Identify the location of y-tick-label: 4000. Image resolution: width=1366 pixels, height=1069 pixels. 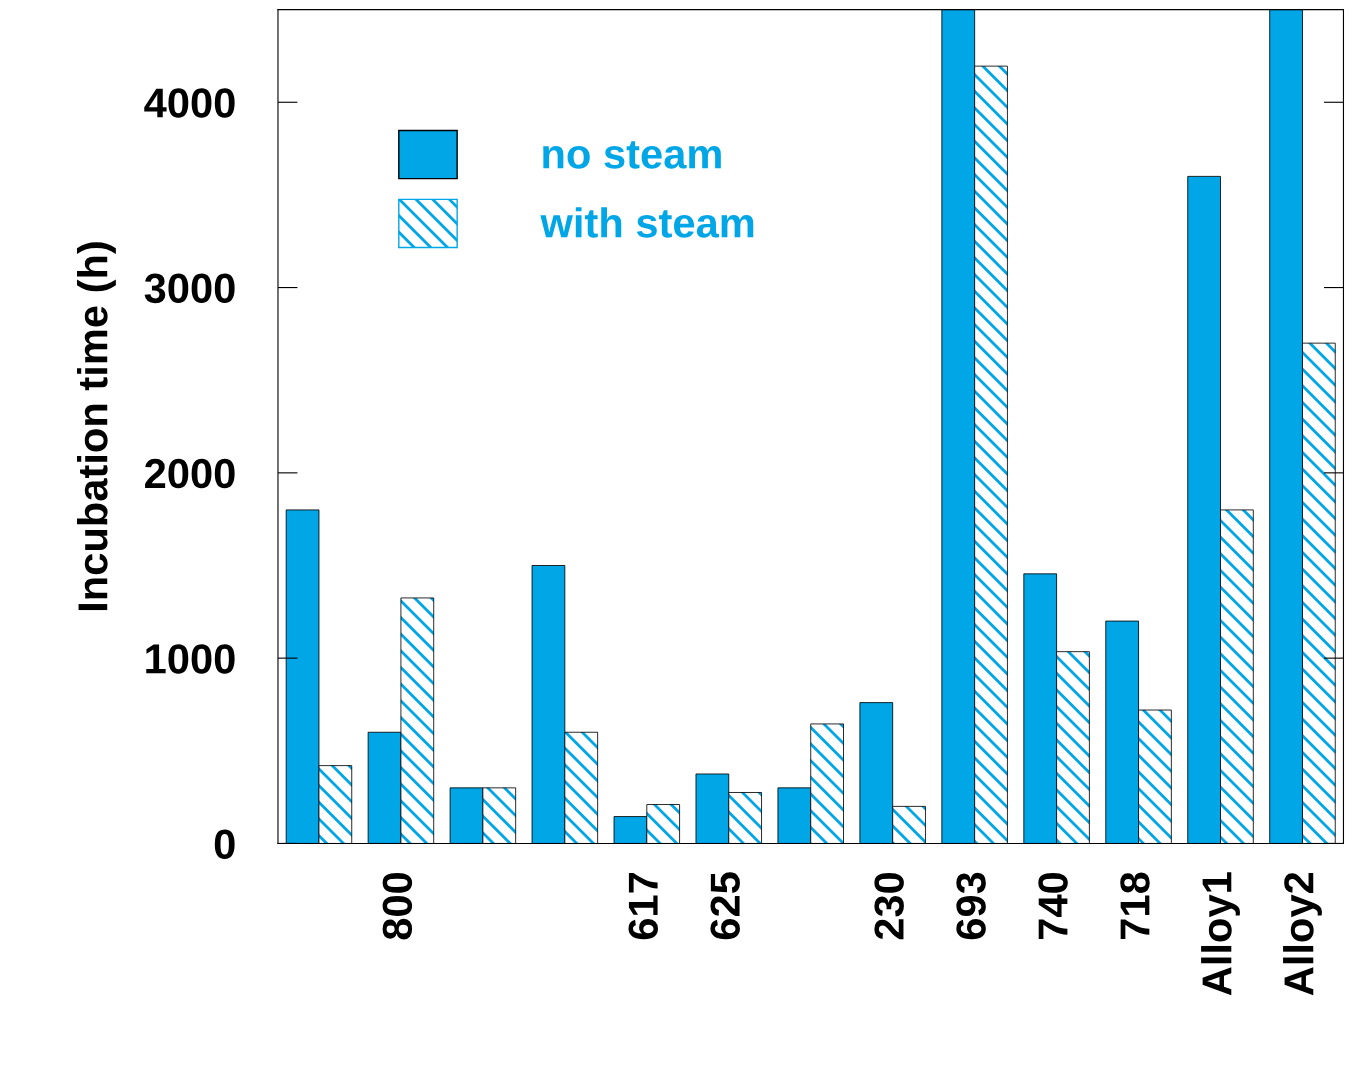
(189, 103).